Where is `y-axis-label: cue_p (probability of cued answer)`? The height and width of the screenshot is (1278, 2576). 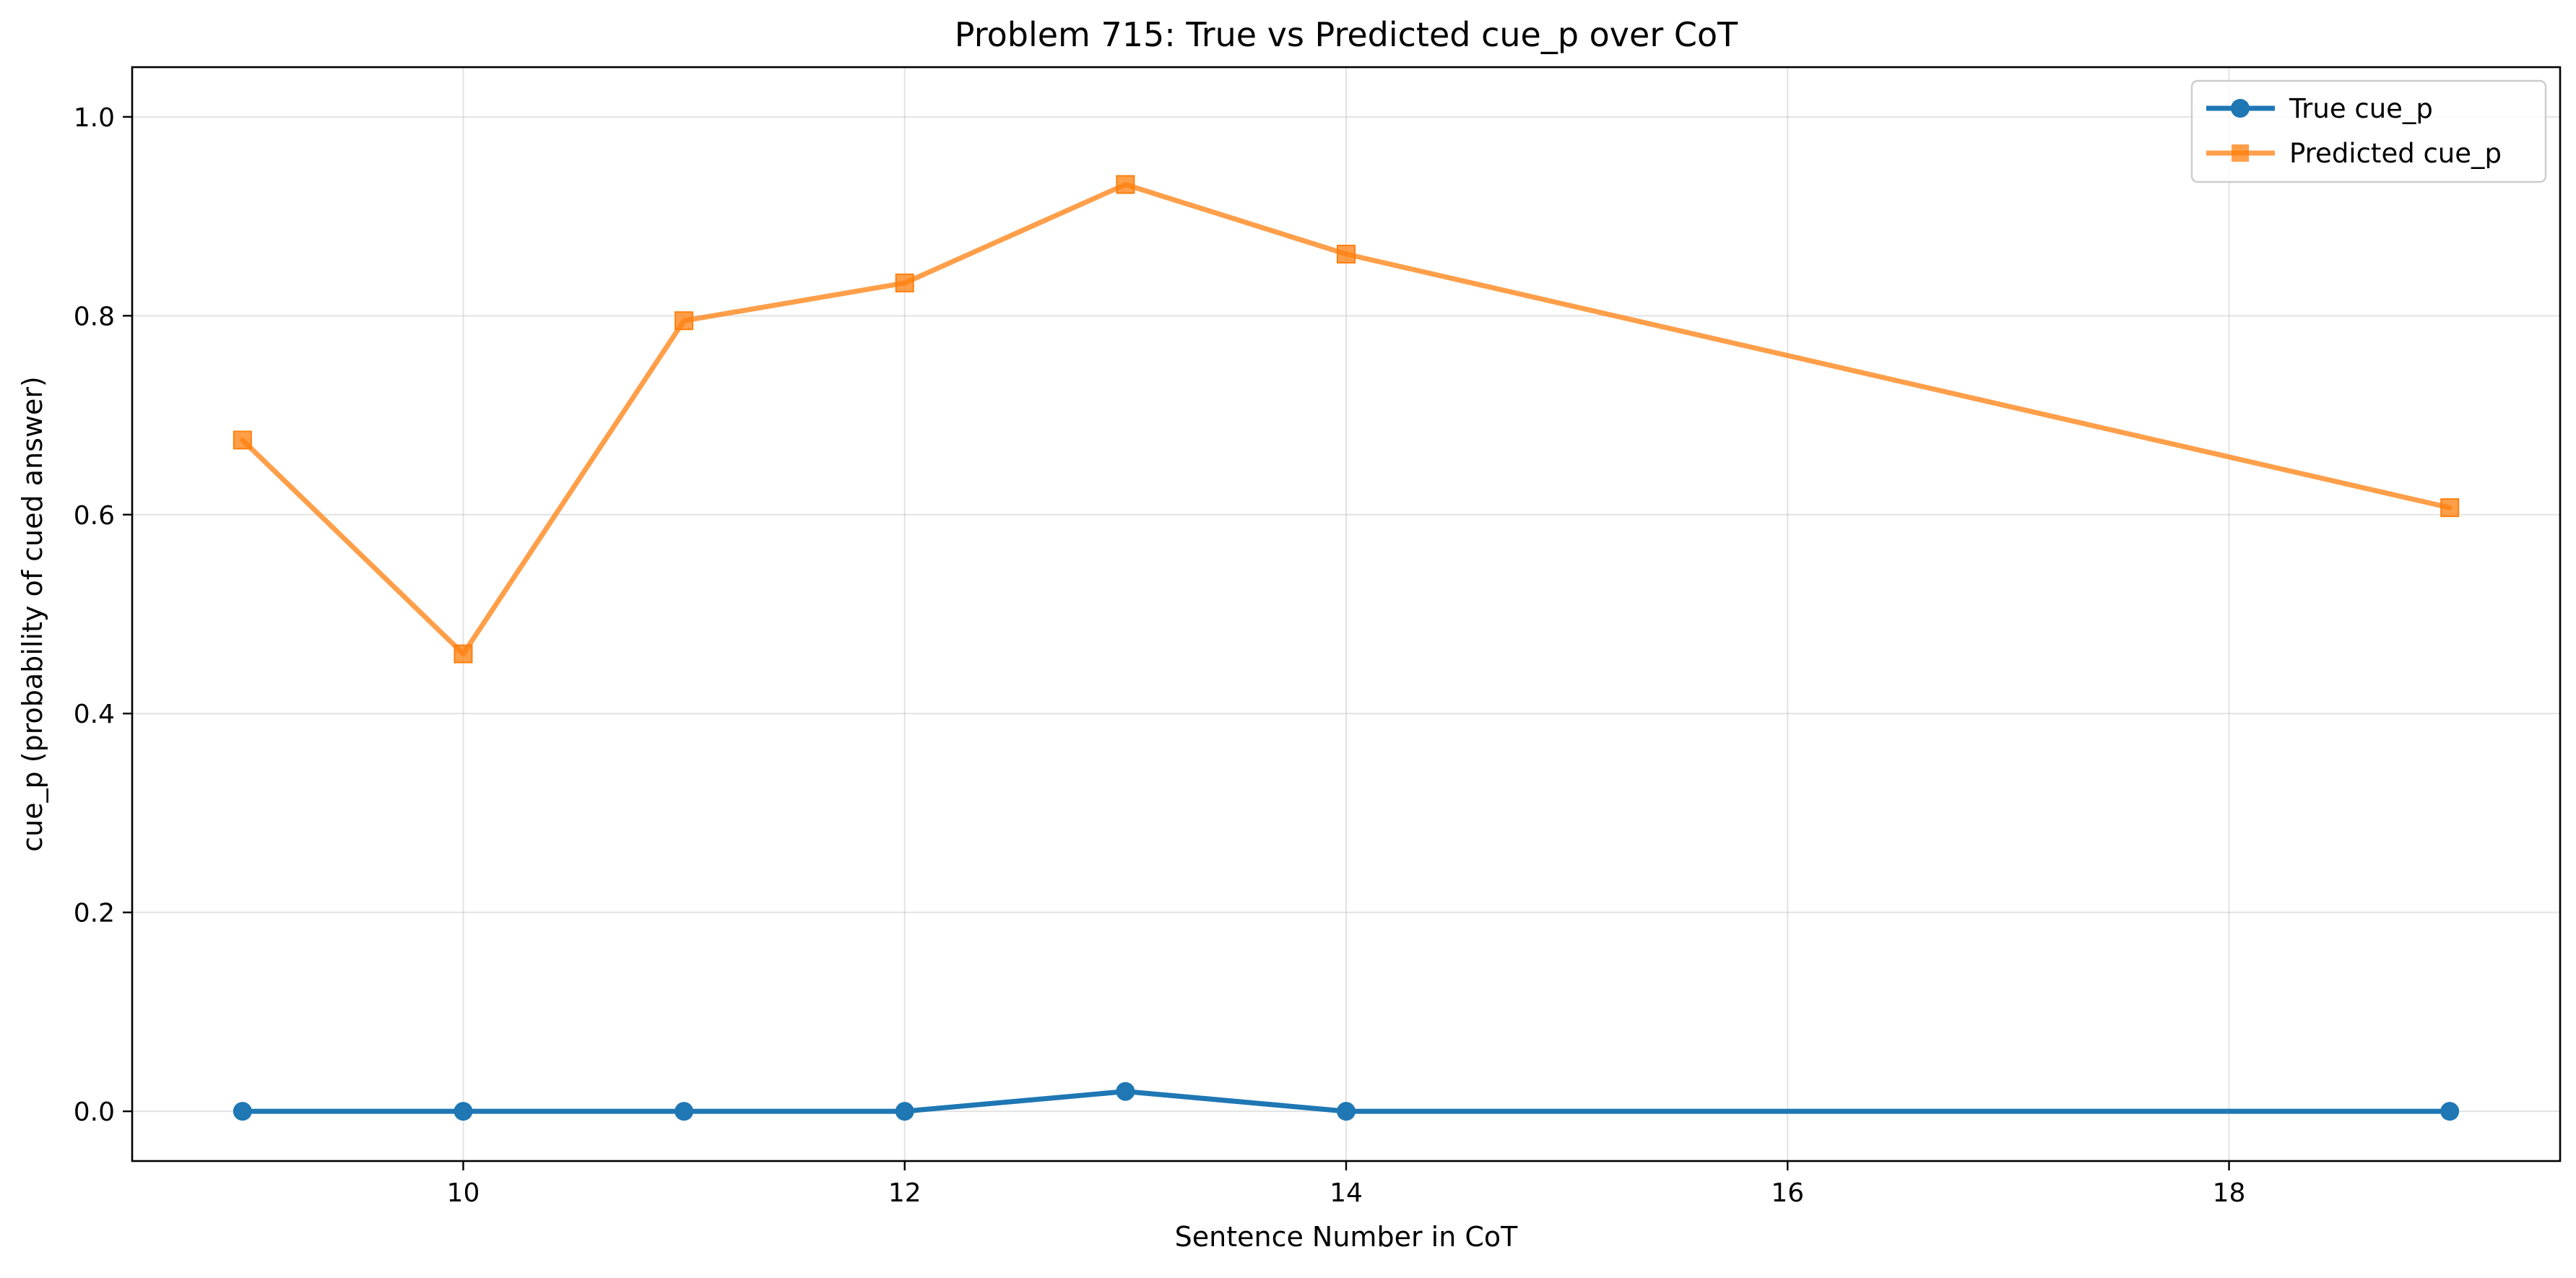
y-axis-label: cue_p (probability of cued answer) is located at coordinates (32, 614).